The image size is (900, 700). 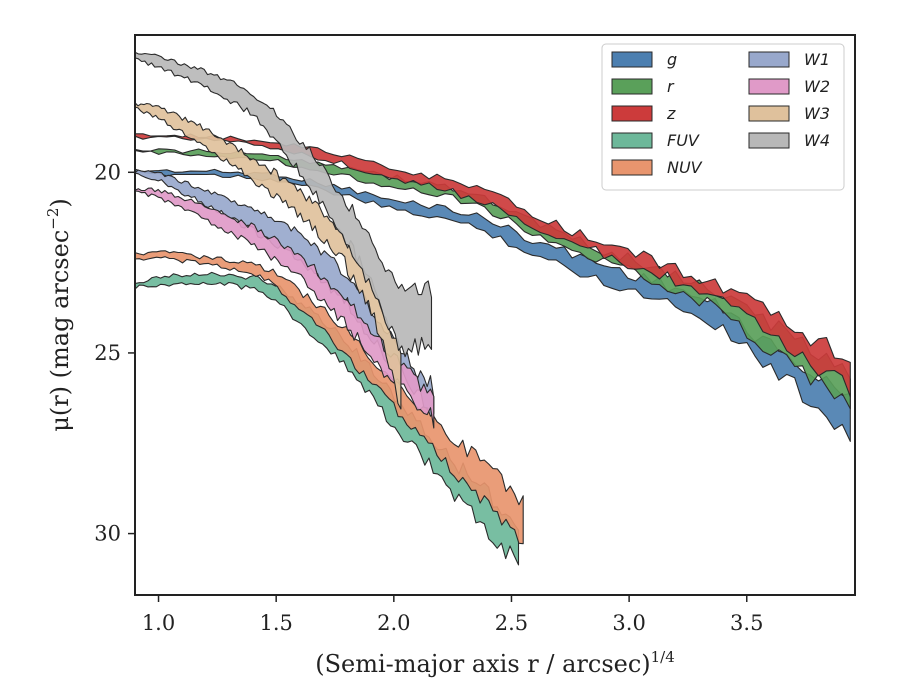 What do you see at coordinates (632, 140) in the screenshot?
I see `legend-swatch-fuv` at bounding box center [632, 140].